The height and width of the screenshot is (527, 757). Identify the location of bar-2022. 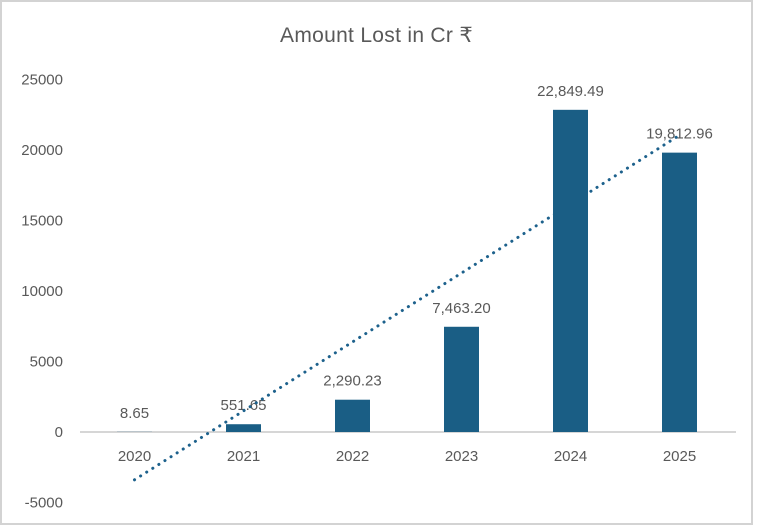
(352, 415).